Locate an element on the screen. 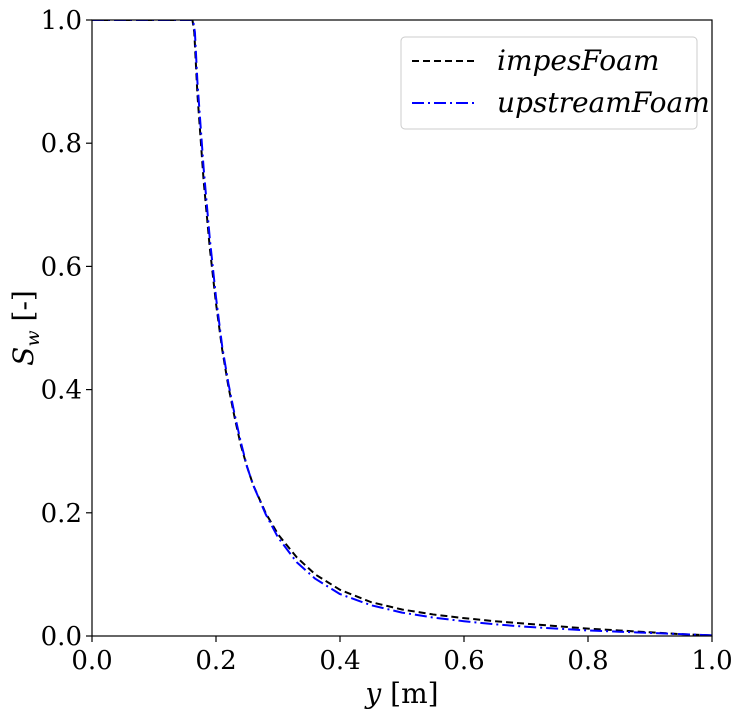 The height and width of the screenshot is (719, 739). x-tick-label: 0.8 is located at coordinates (587, 661).